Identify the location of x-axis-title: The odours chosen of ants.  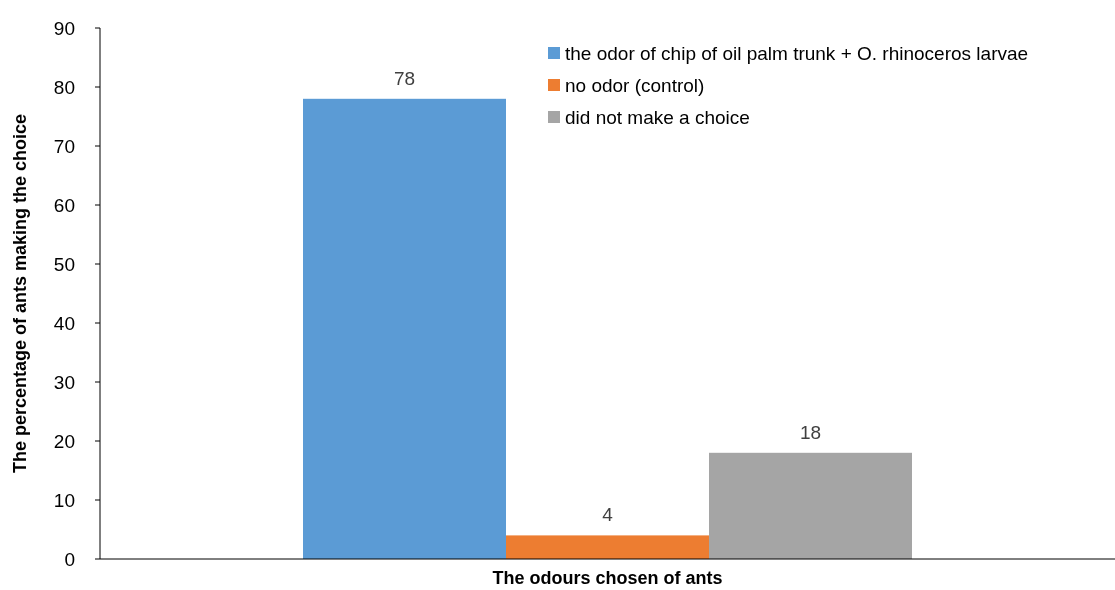
(607, 578).